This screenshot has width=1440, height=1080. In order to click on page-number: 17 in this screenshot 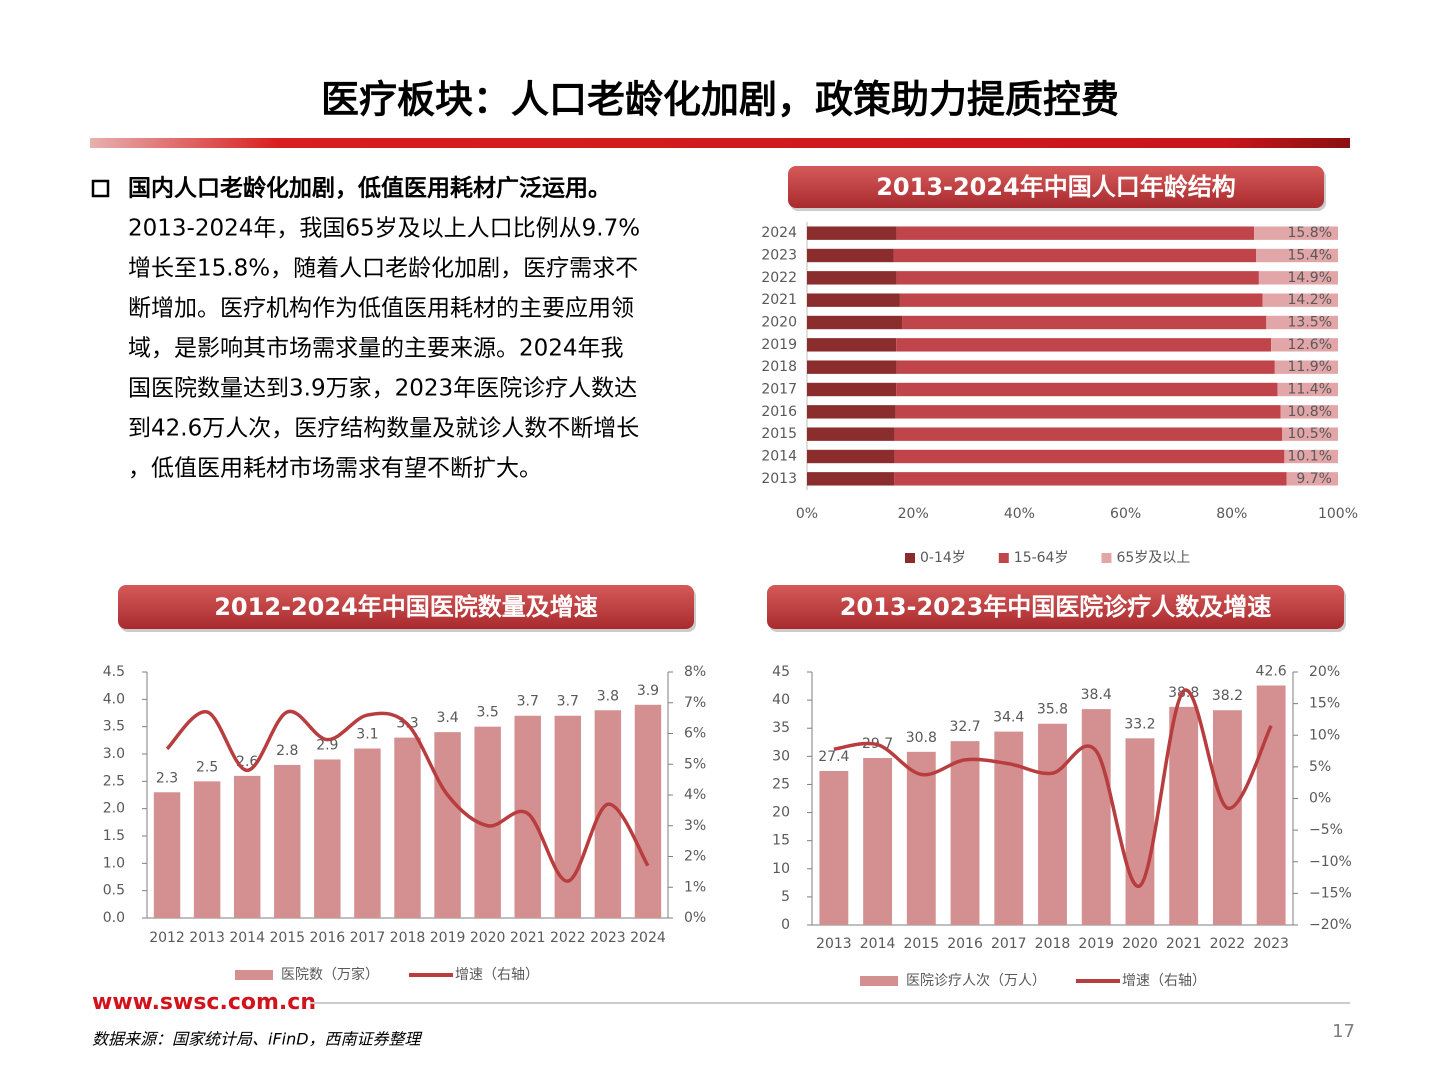, I will do `click(1343, 1031)`.